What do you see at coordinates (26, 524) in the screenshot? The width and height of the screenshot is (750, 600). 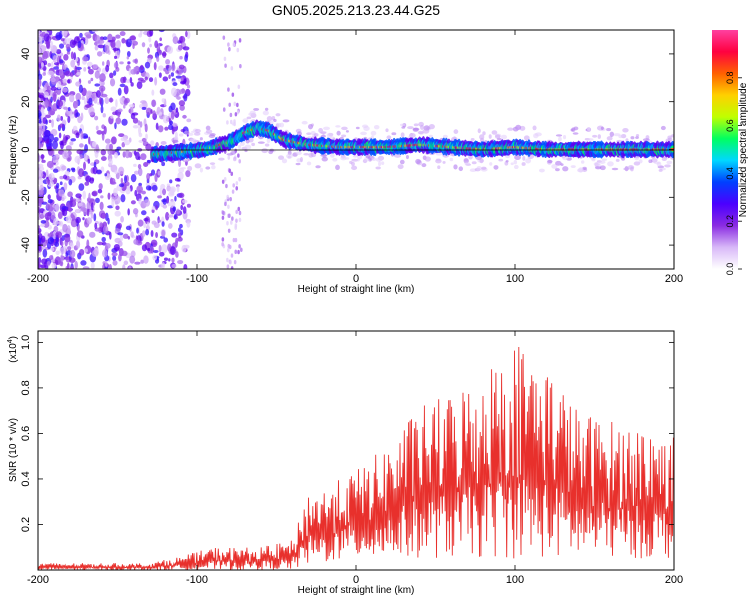 I see `y-tick-label: 0.2` at bounding box center [26, 524].